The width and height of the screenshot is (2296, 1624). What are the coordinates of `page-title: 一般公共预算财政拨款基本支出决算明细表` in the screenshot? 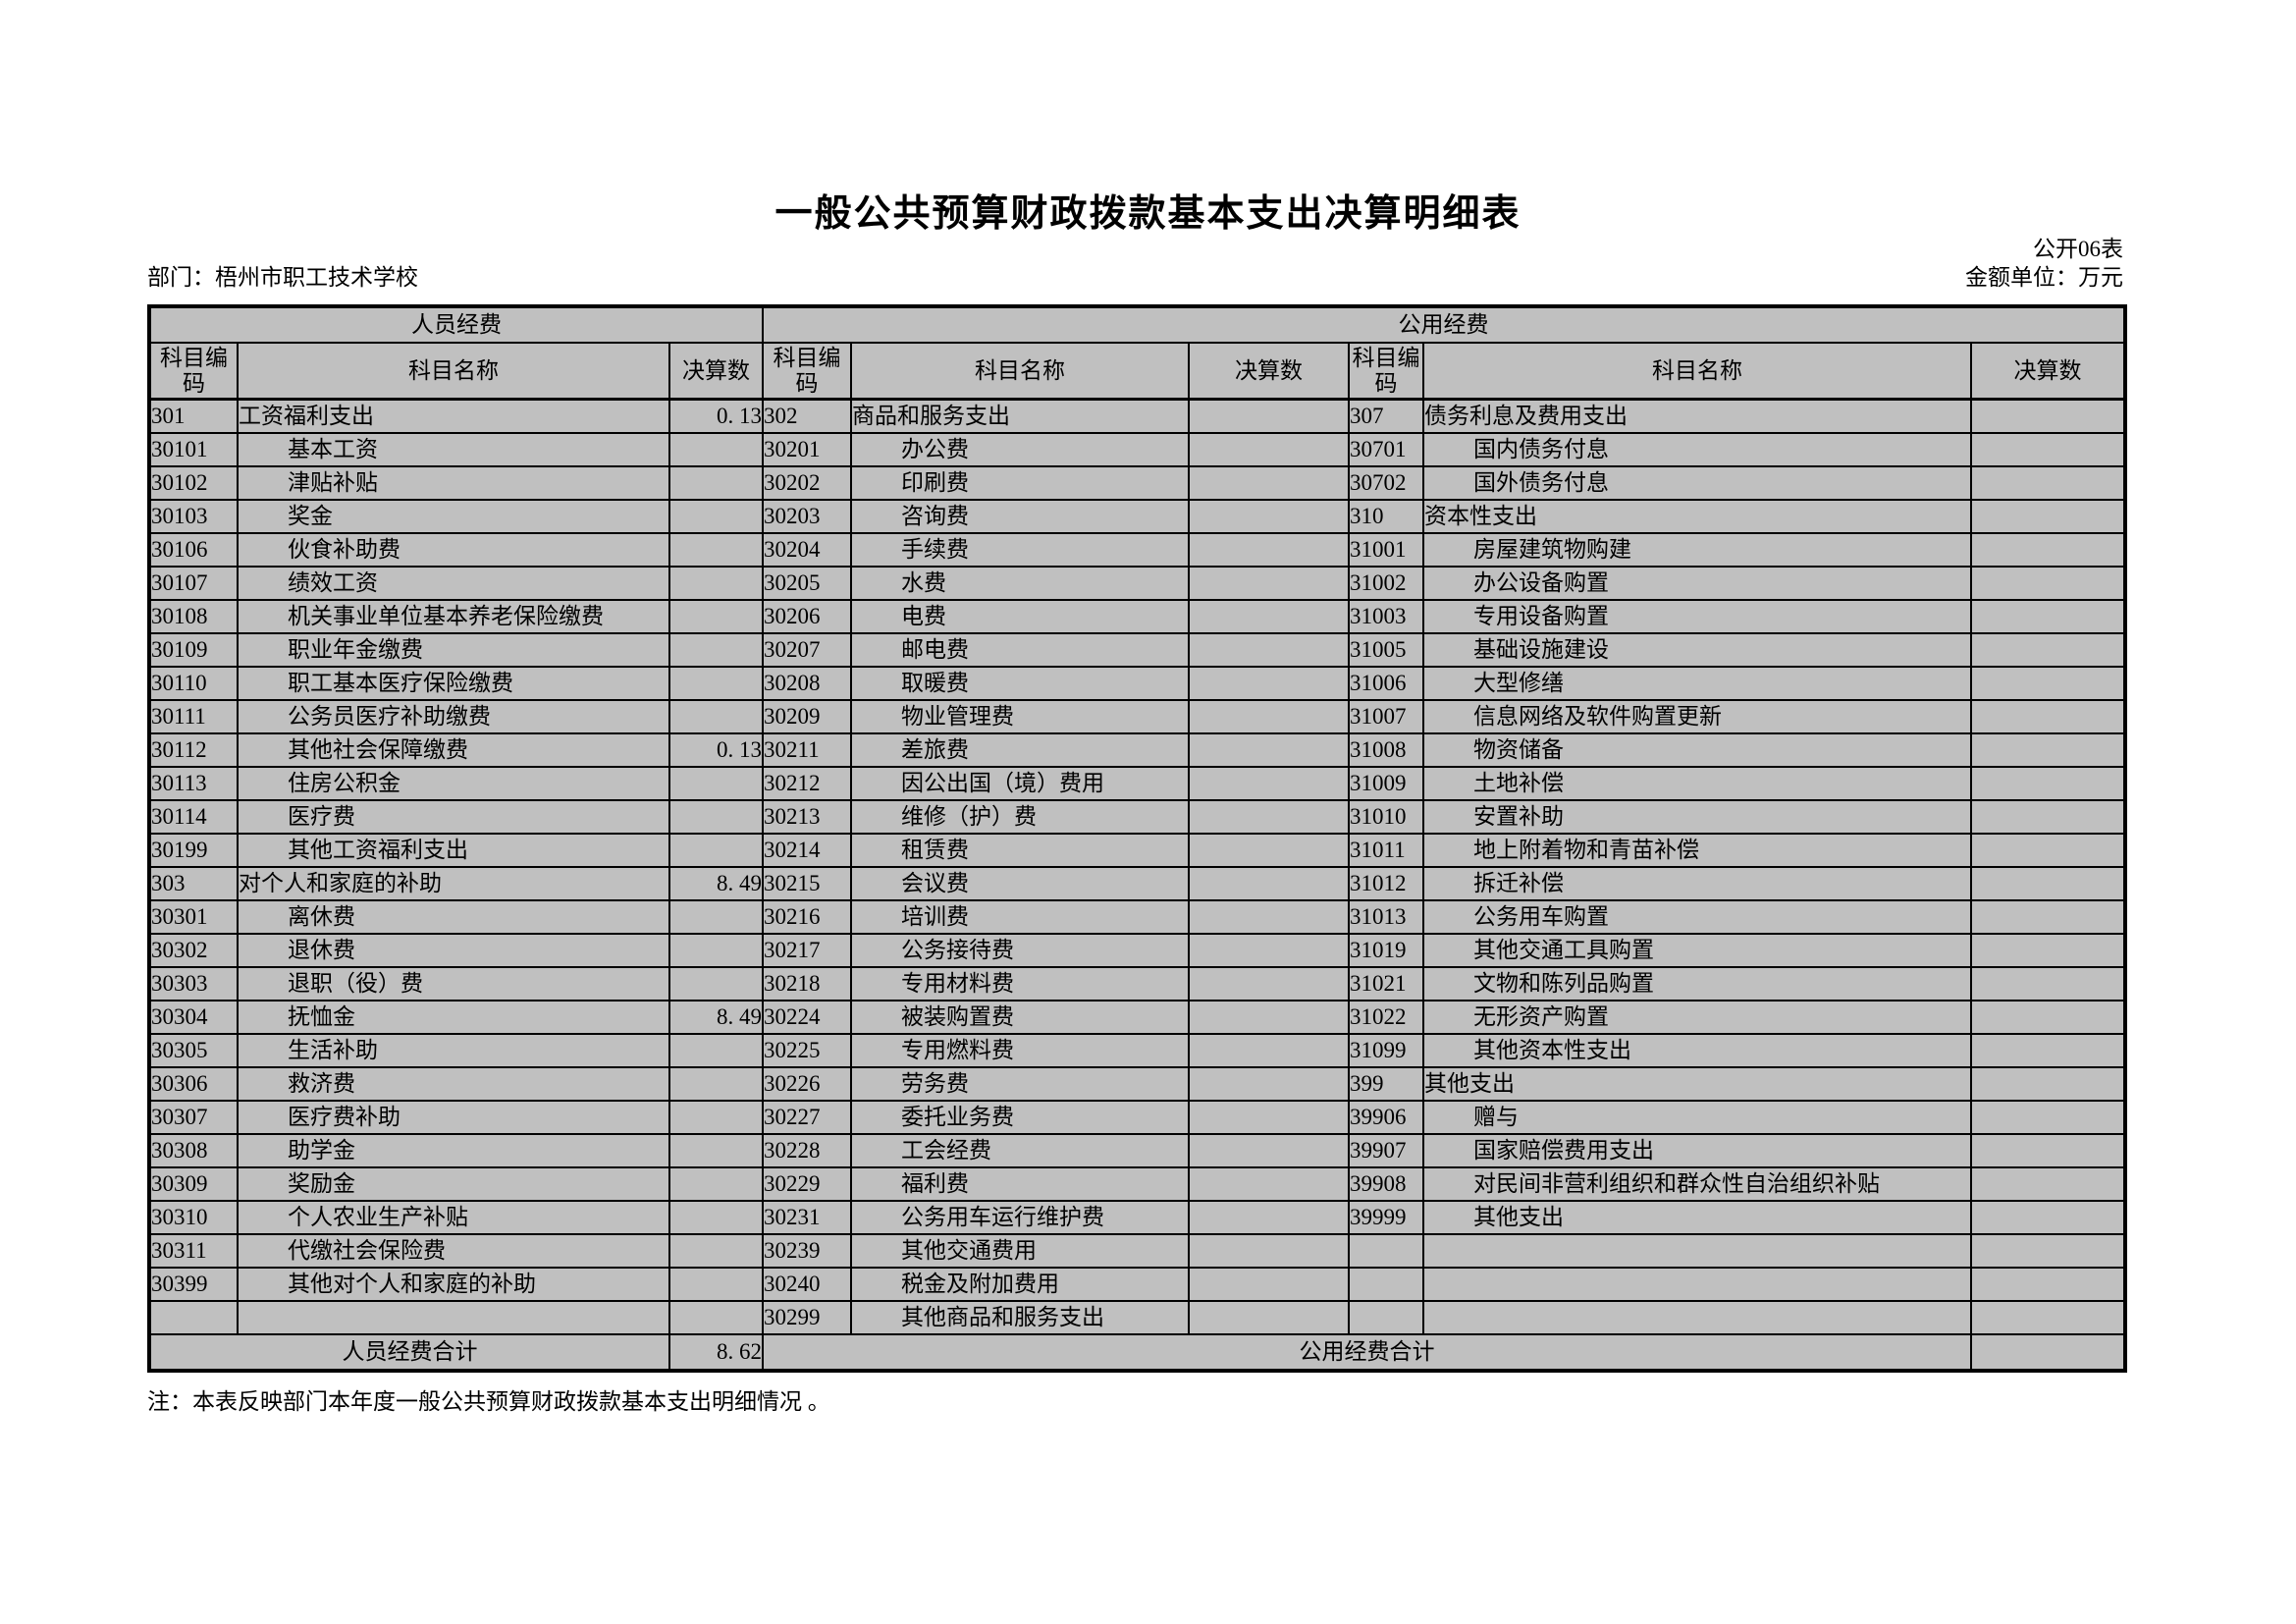 It's located at (1148, 214).